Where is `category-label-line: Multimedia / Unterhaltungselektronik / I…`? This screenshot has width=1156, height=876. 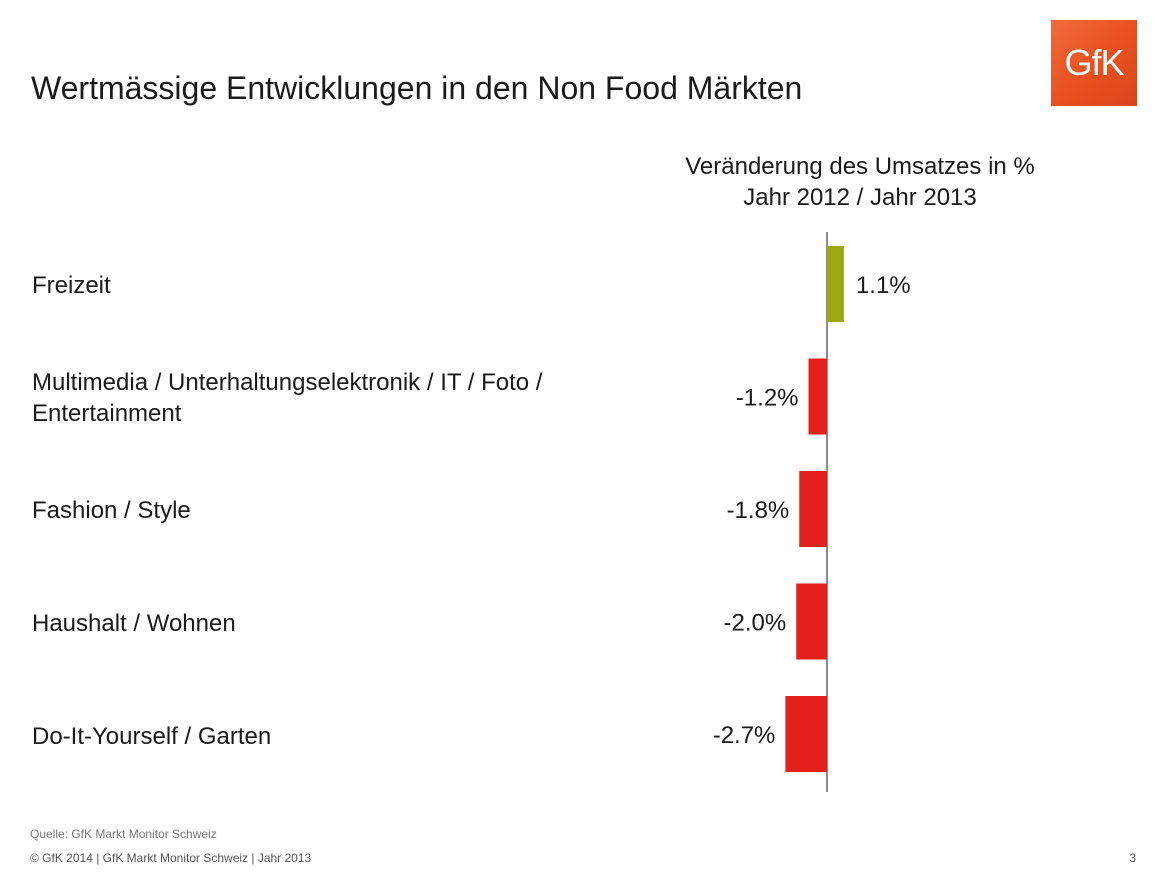 category-label-line: Multimedia / Unterhaltungselektronik / I… is located at coordinates (287, 382).